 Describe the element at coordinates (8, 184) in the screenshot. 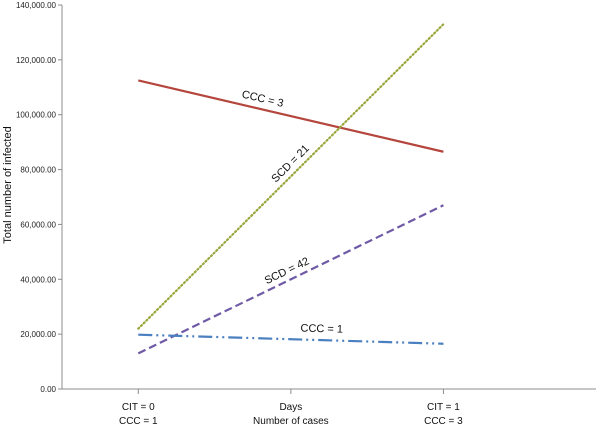

I see `y-axis-title: Total number of infected` at that location.